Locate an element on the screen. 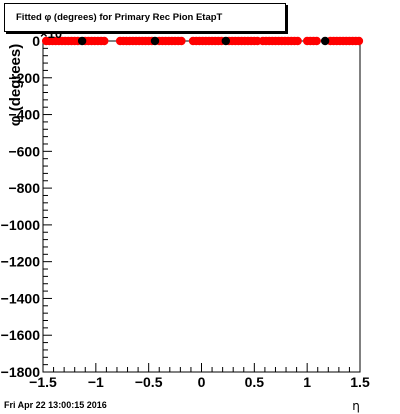 This screenshot has width=400, height=414. y-tick-label: 0 is located at coordinates (36, 41).